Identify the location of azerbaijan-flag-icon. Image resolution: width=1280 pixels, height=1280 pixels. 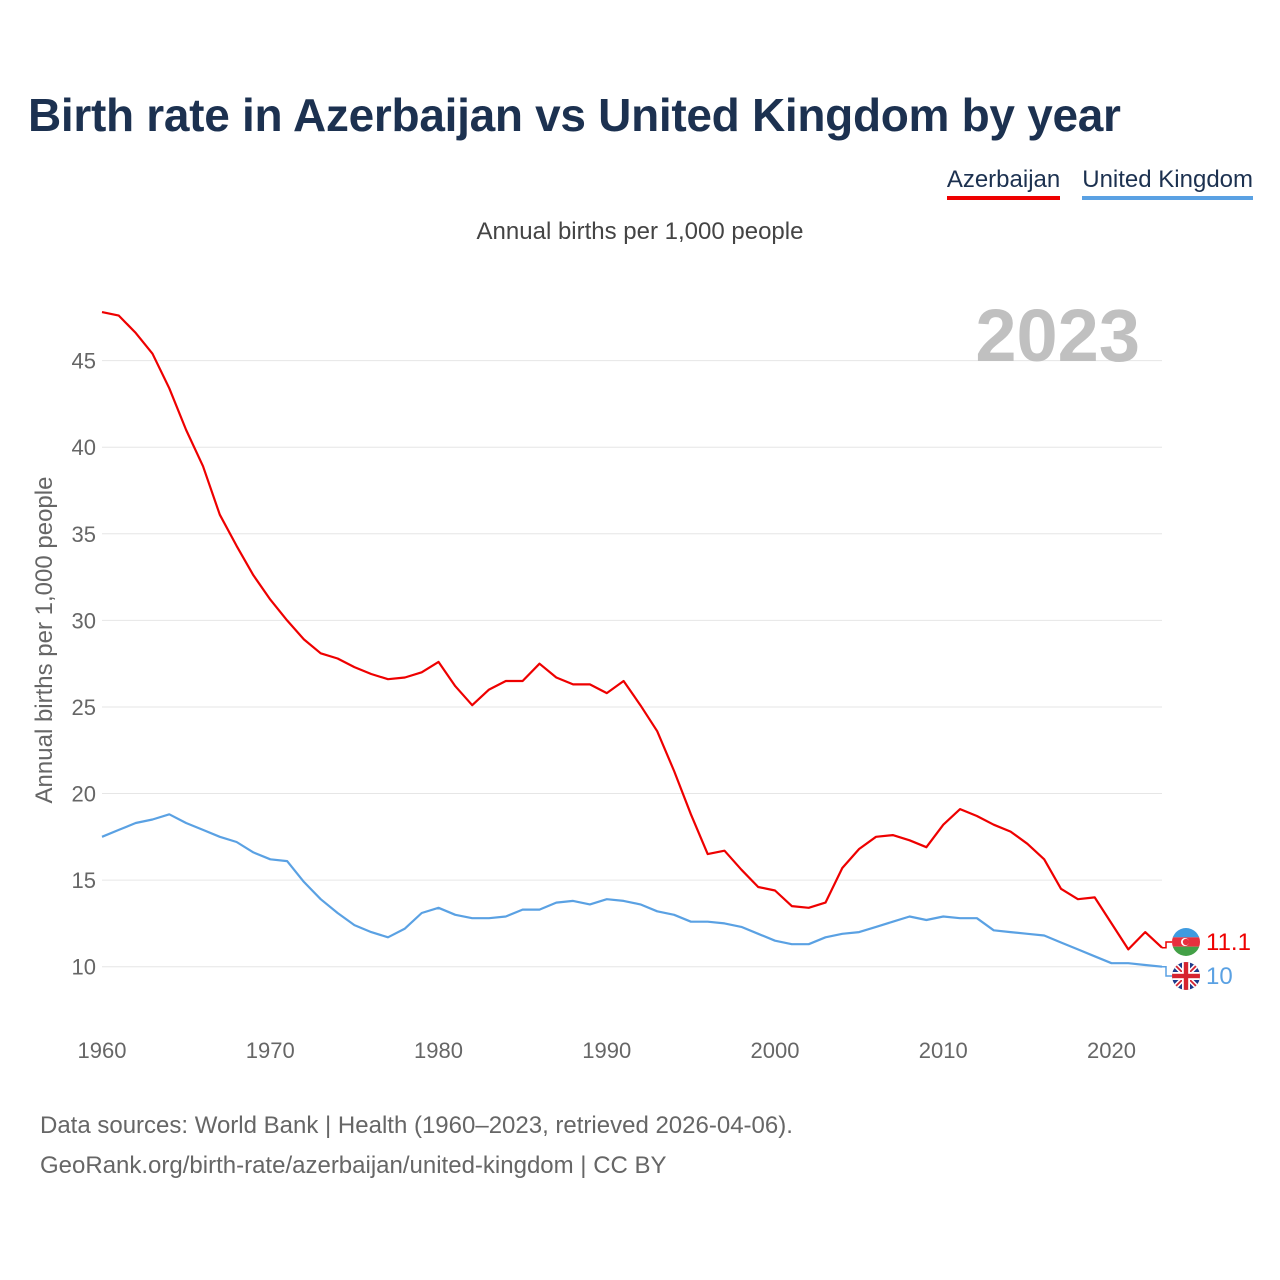
(1186, 942).